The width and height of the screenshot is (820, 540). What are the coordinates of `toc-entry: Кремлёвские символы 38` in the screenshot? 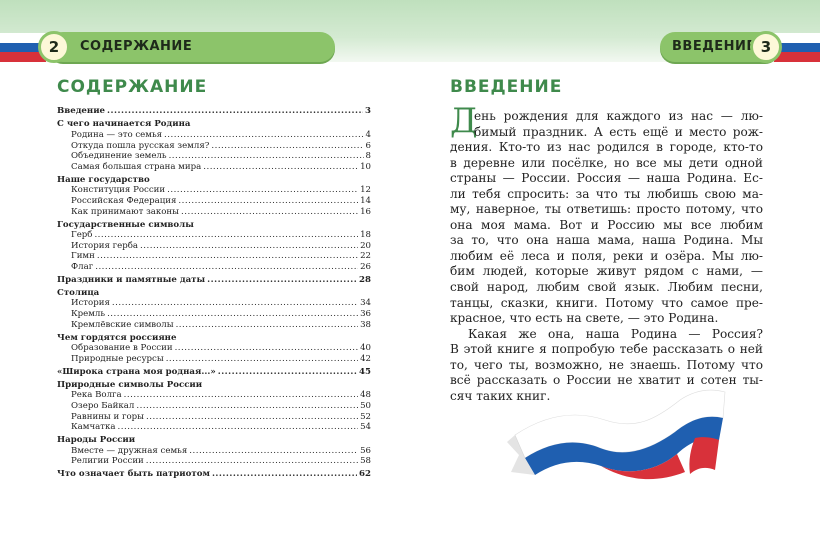 It's located at (214, 325).